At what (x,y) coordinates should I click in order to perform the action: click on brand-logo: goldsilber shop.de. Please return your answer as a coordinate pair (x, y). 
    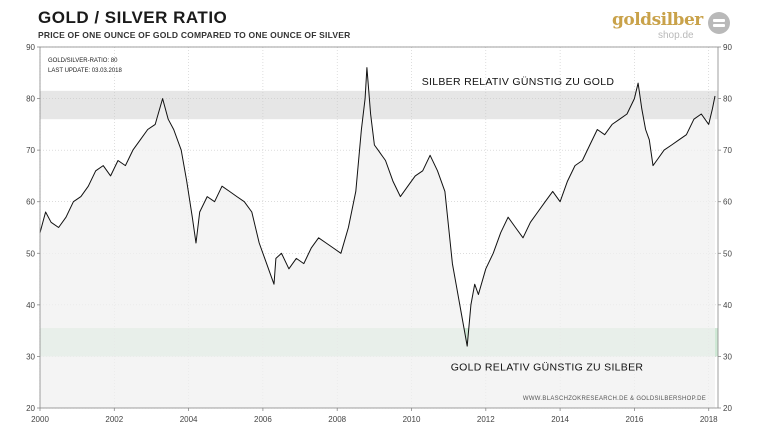
    Looking at the image, I should click on (671, 26).